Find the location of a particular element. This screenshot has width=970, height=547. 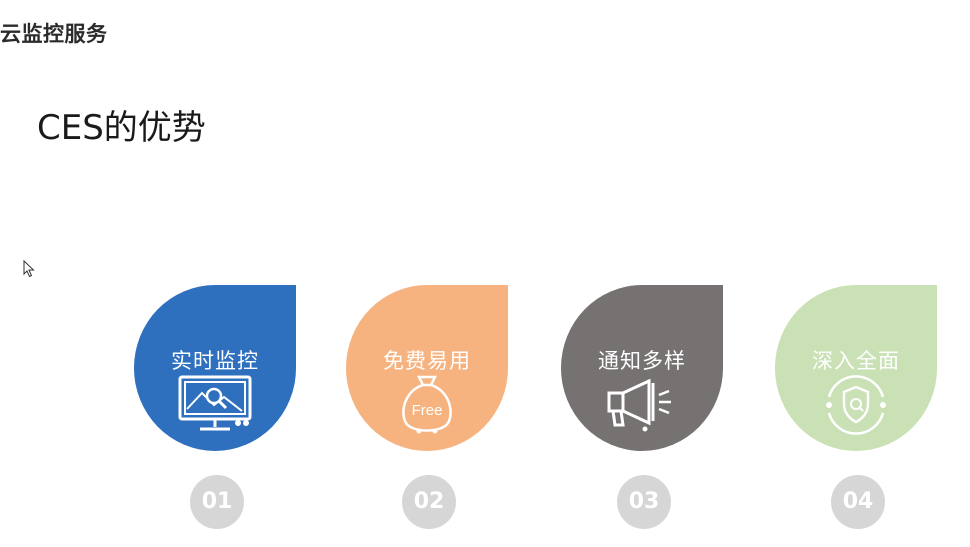

page-header-title: 云监控服务 is located at coordinates (54, 34).